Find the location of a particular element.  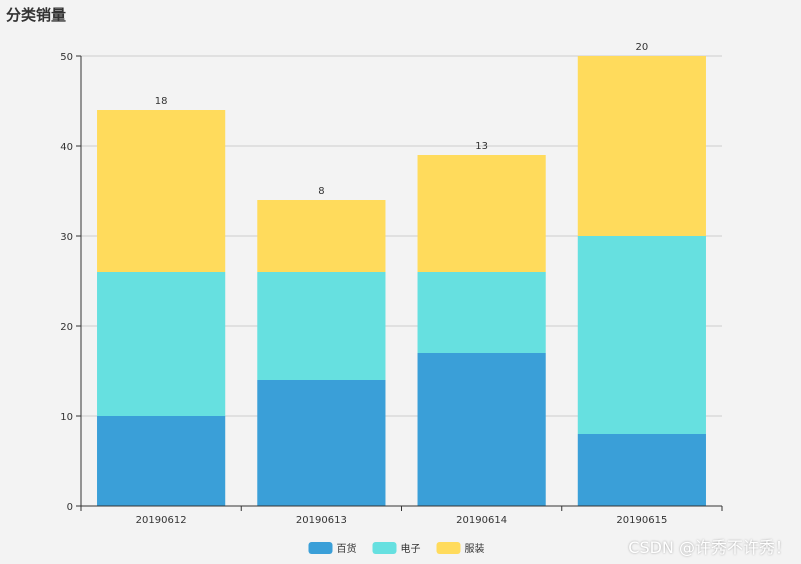

legend-label: 电子 is located at coordinates (411, 548).